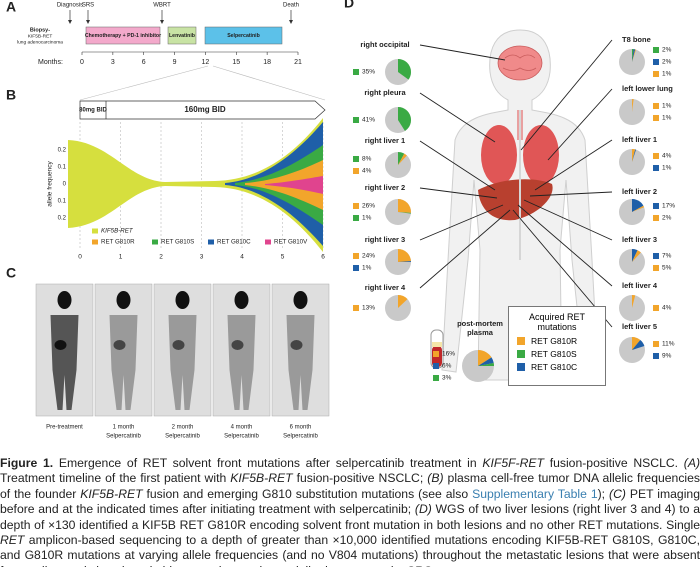  Describe the element at coordinates (11, 273) in the screenshot. I see `panel-letter: C` at that location.